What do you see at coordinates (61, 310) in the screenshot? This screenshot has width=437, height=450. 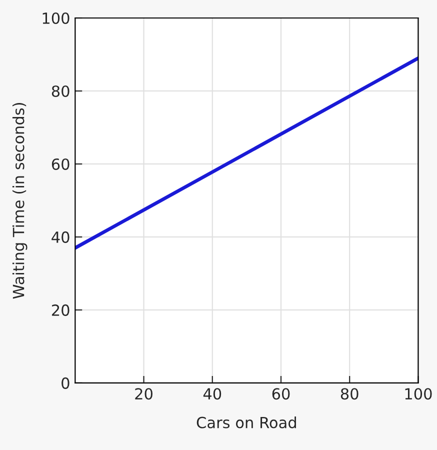 I see `y-tick-label: 20` at bounding box center [61, 310].